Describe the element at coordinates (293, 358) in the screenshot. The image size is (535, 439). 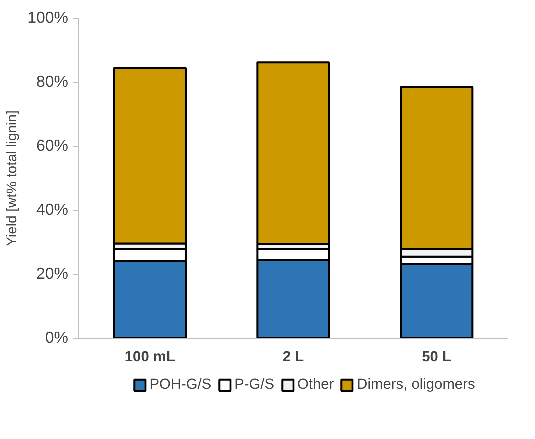
I see `x-tick-label: 2 L` at that location.